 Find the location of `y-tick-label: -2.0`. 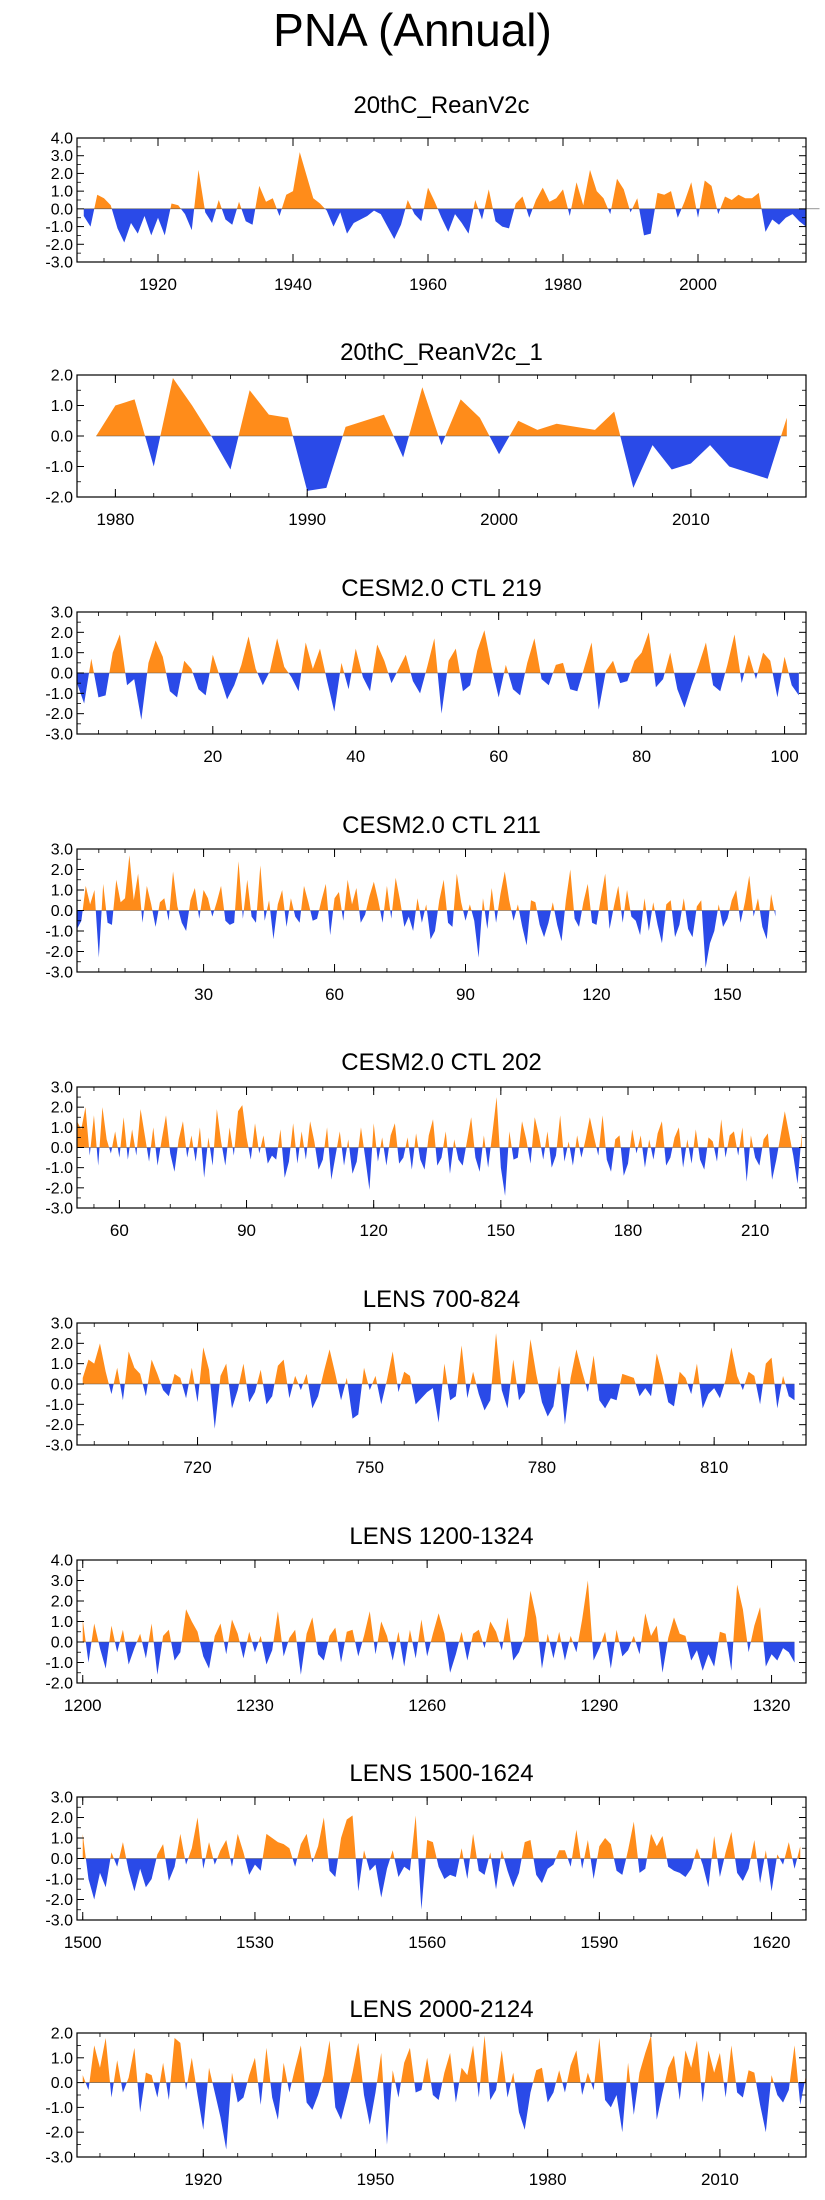

y-tick-label: -2.0 is located at coordinates (59, 952).